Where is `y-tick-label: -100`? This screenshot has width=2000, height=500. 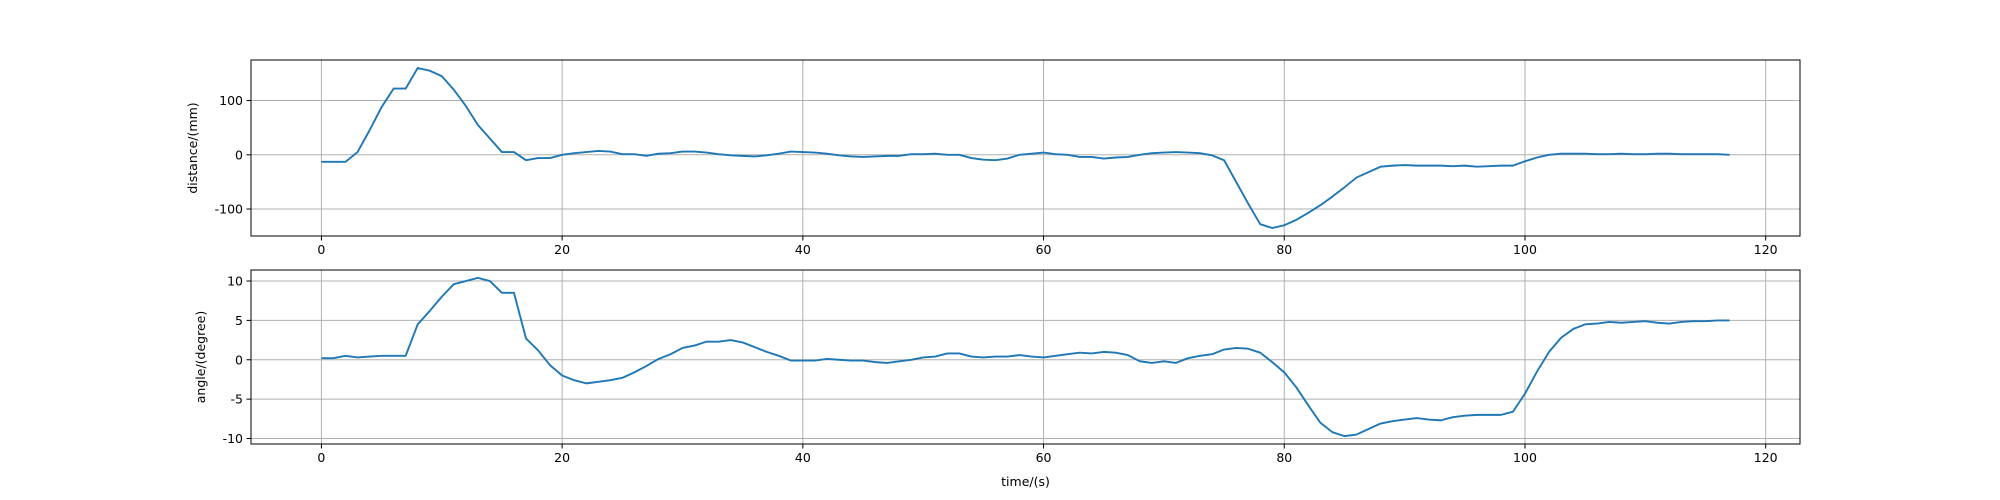
y-tick-label: -100 is located at coordinates (229, 209).